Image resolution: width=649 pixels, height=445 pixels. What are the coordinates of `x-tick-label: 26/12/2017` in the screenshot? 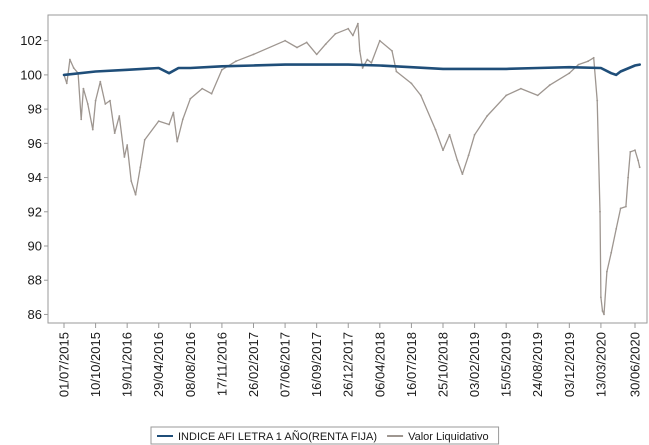 It's located at (348, 364).